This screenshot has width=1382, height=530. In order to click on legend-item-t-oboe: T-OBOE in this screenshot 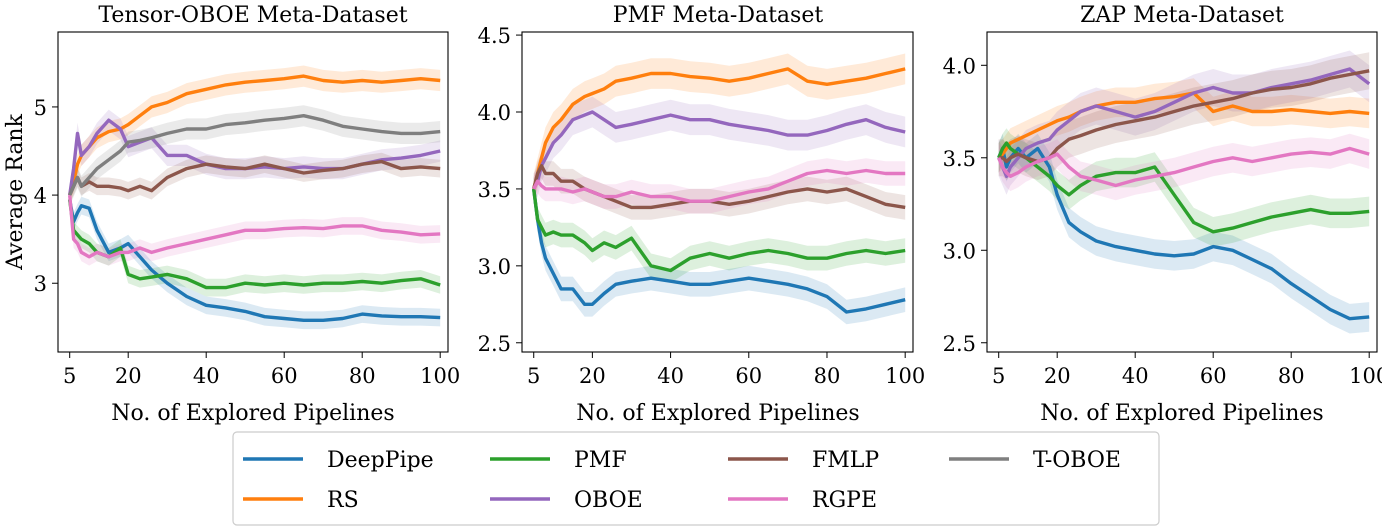, I will do `click(1035, 460)`.